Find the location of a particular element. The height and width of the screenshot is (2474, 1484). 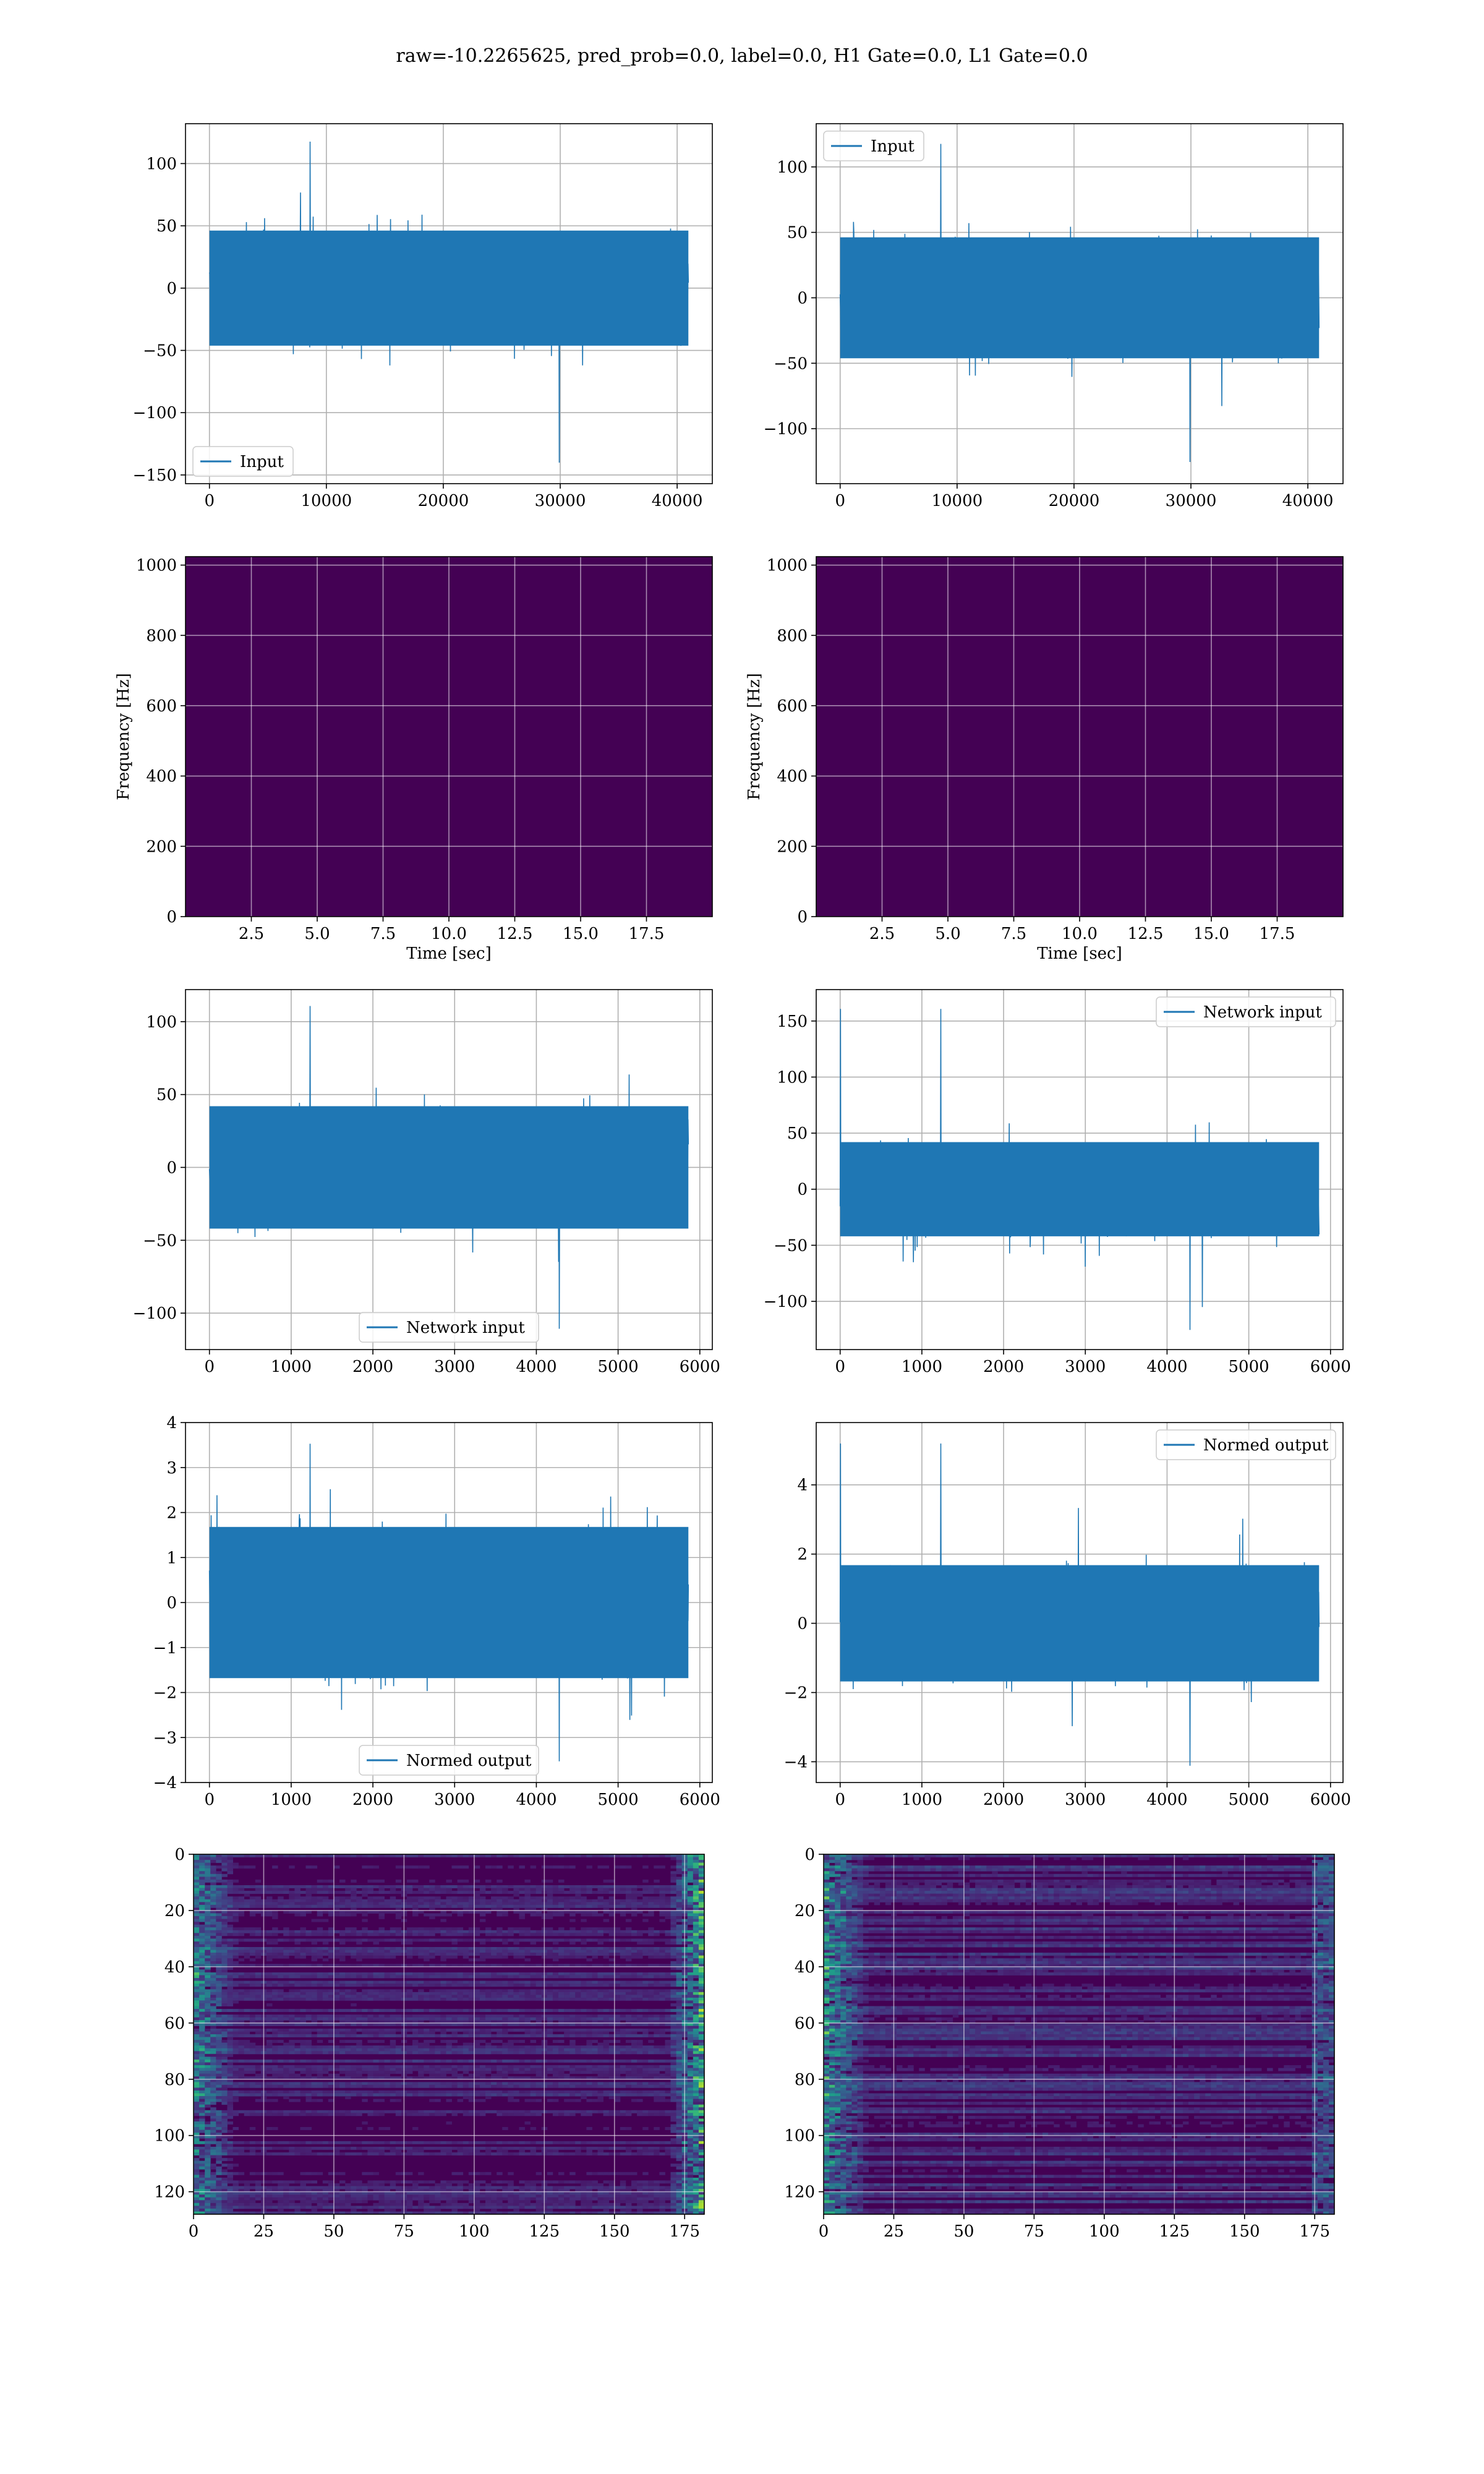

panel-2: 0 10000 20000 30000 40000 −100 −50 0 50 100 Input is located at coordinates (1054, 316).